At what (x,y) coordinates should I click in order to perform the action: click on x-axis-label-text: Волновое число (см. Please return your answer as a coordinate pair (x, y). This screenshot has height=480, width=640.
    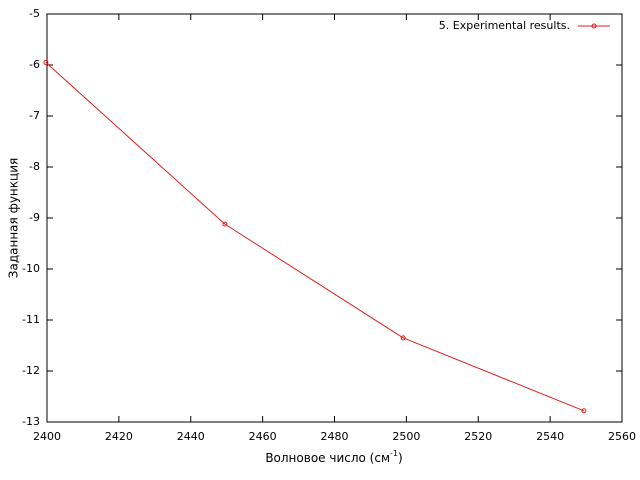
    Looking at the image, I should click on (327, 458).